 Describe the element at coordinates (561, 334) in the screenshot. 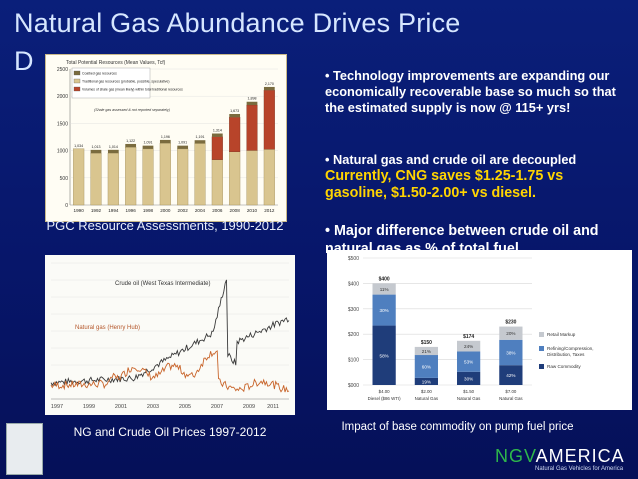

I see `chart3-legend-label: Retail Markup` at that location.